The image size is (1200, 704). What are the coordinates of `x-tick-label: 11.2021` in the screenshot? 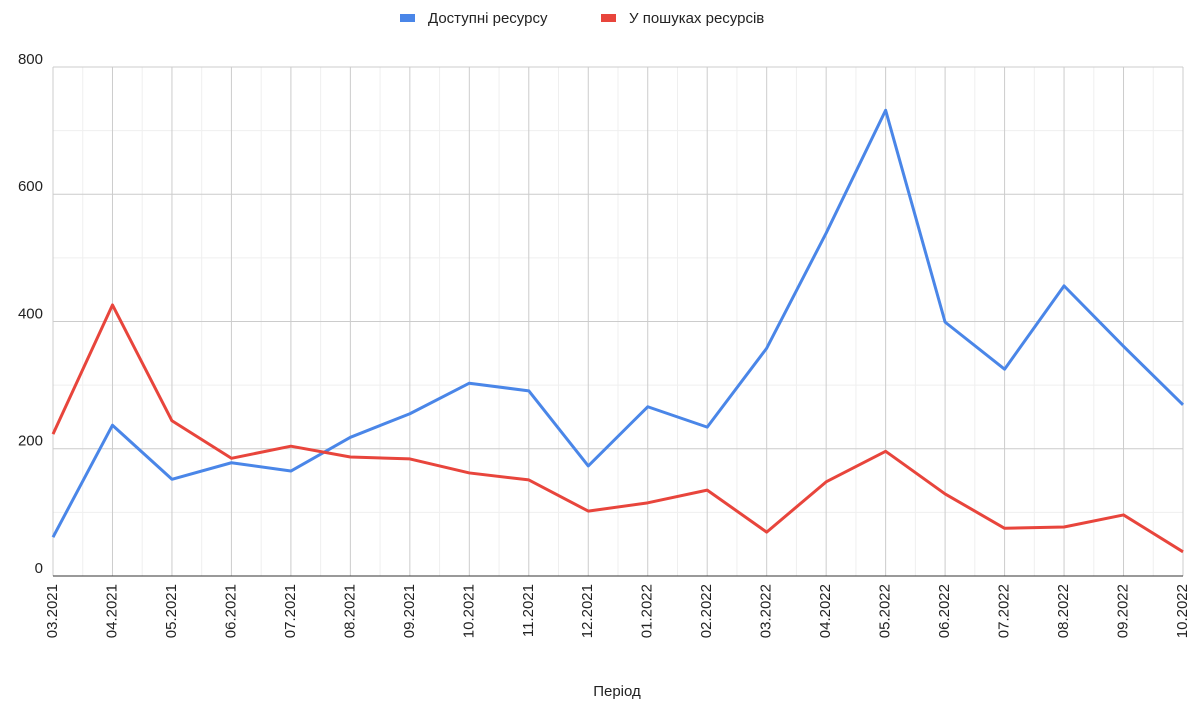 It's located at (528, 610).